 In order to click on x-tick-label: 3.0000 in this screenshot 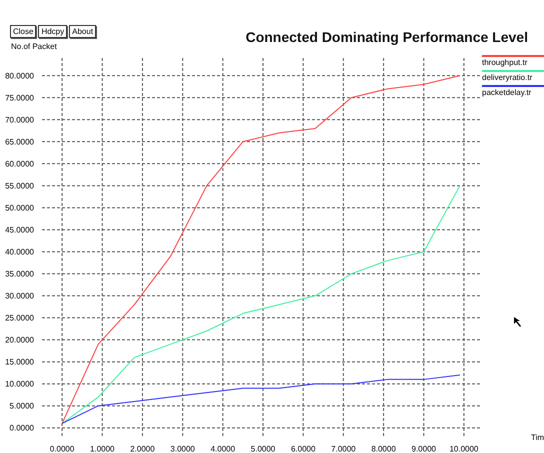, I will do `click(183, 448)`.